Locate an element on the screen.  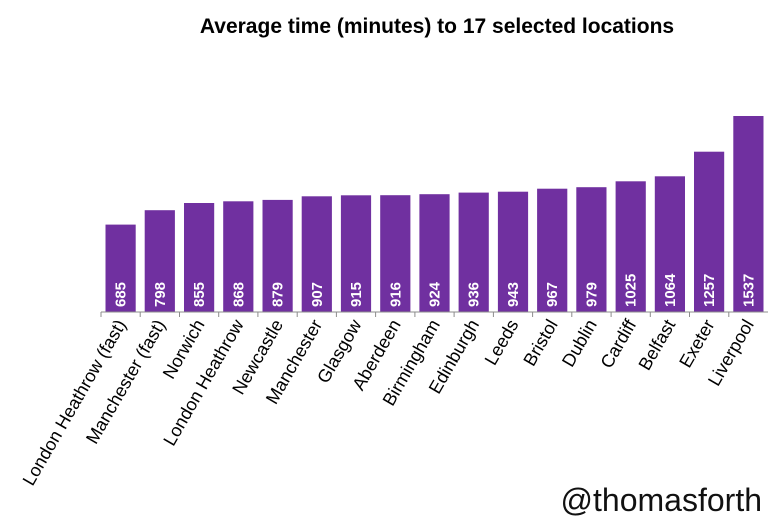
x-tick-label: Leeds is located at coordinates (502, 342).